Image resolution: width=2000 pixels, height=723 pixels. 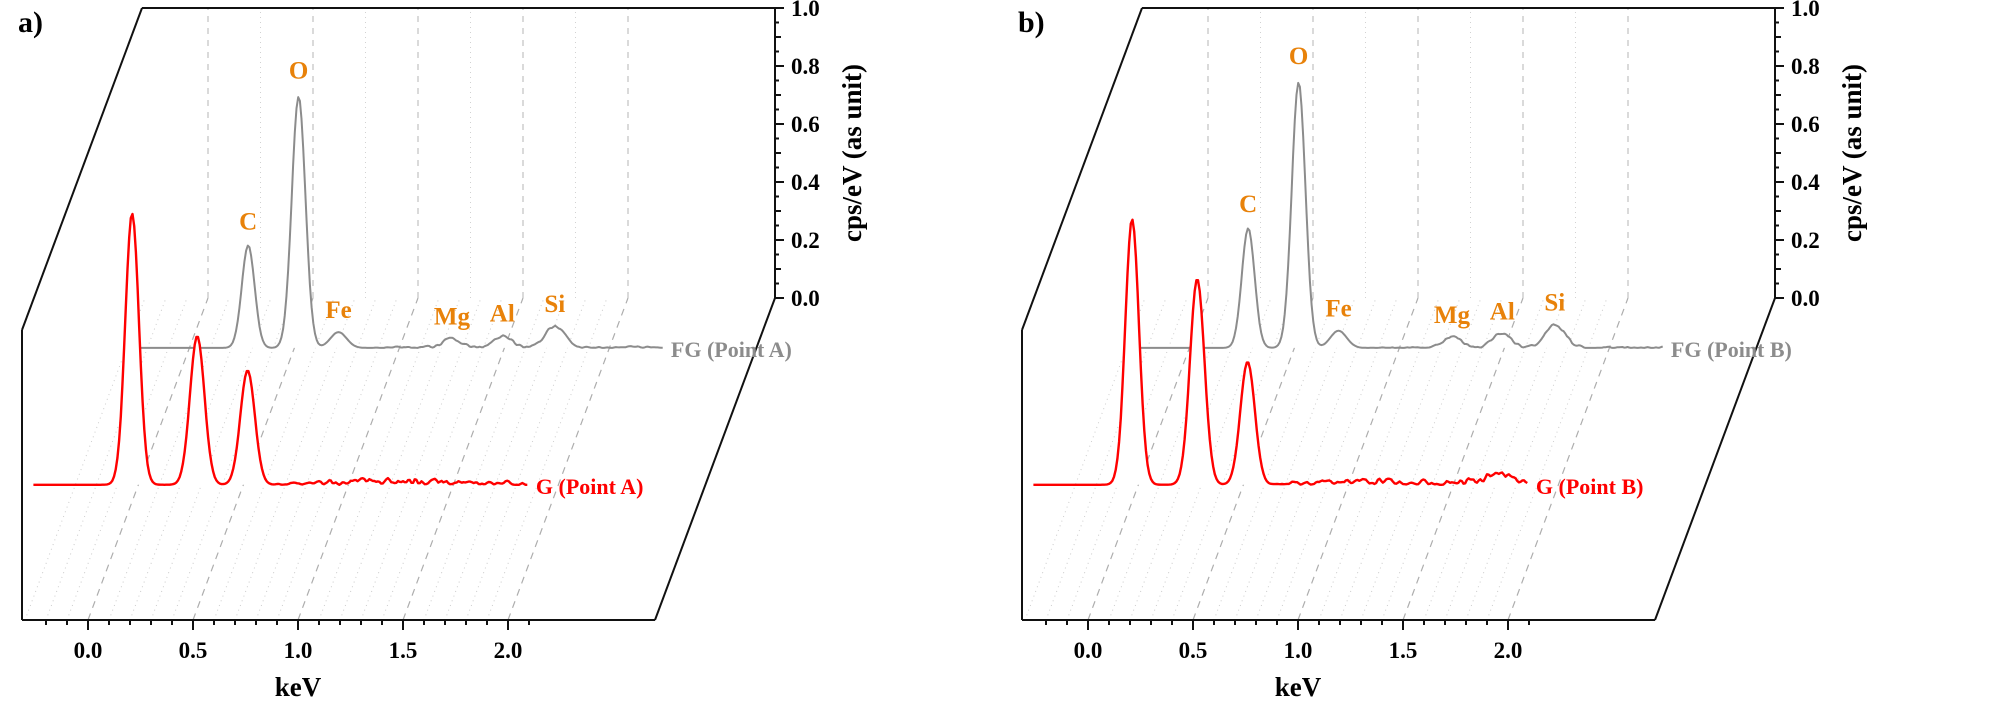 I want to click on series-label: FG (Point A), so click(x=731, y=349).